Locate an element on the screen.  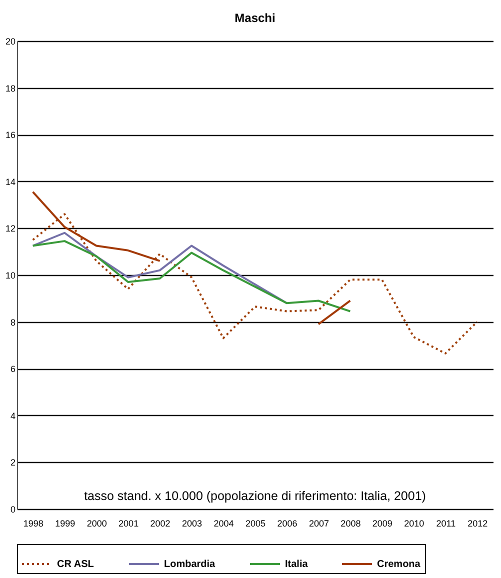
legend-label: CR ASL is located at coordinates (75, 564).